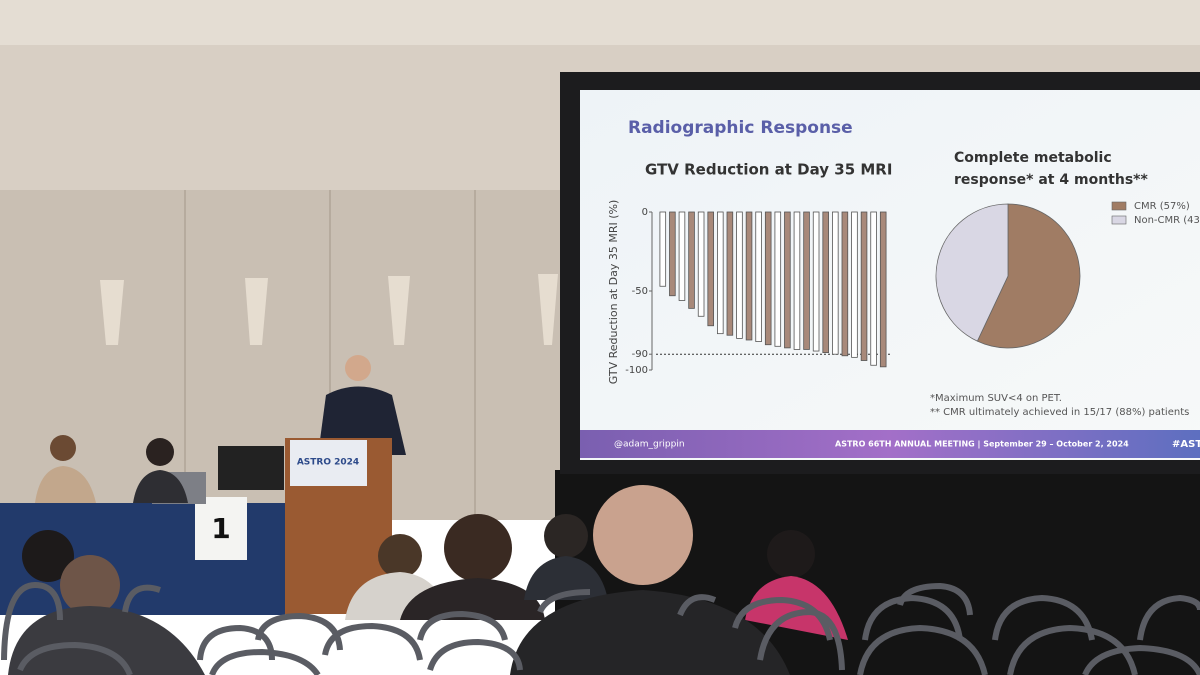 The width and height of the screenshot is (1200, 675). What do you see at coordinates (640, 291) in the screenshot?
I see `y-tick-label: -50` at bounding box center [640, 291].